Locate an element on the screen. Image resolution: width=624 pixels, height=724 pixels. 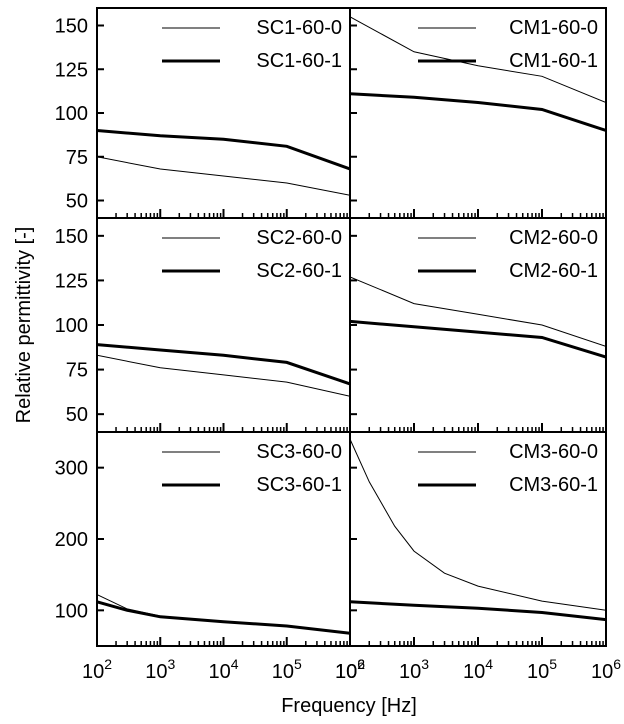
panel-middle-right: CM2-60-0 CM2-60-1 is located at coordinates (478, 325).